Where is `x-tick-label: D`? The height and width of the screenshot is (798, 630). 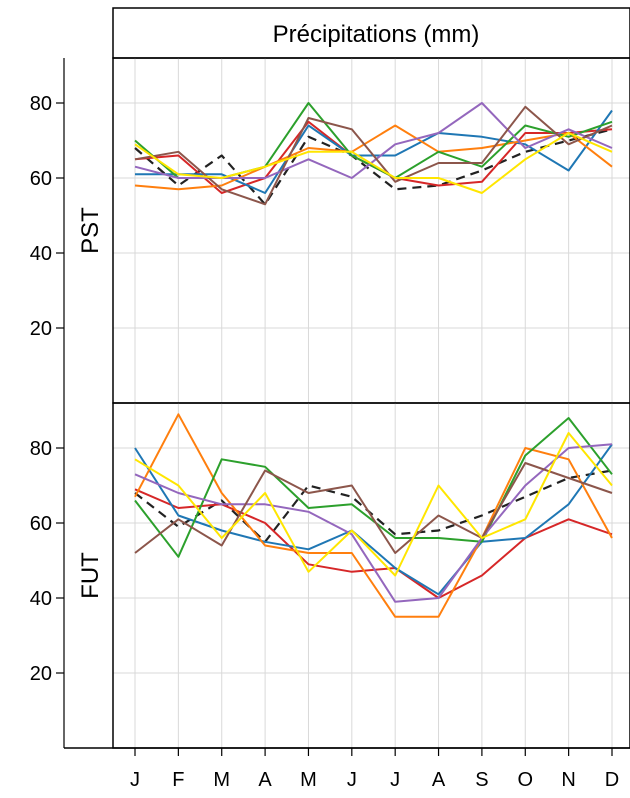
x-tick-label: D is located at coordinates (612, 780).